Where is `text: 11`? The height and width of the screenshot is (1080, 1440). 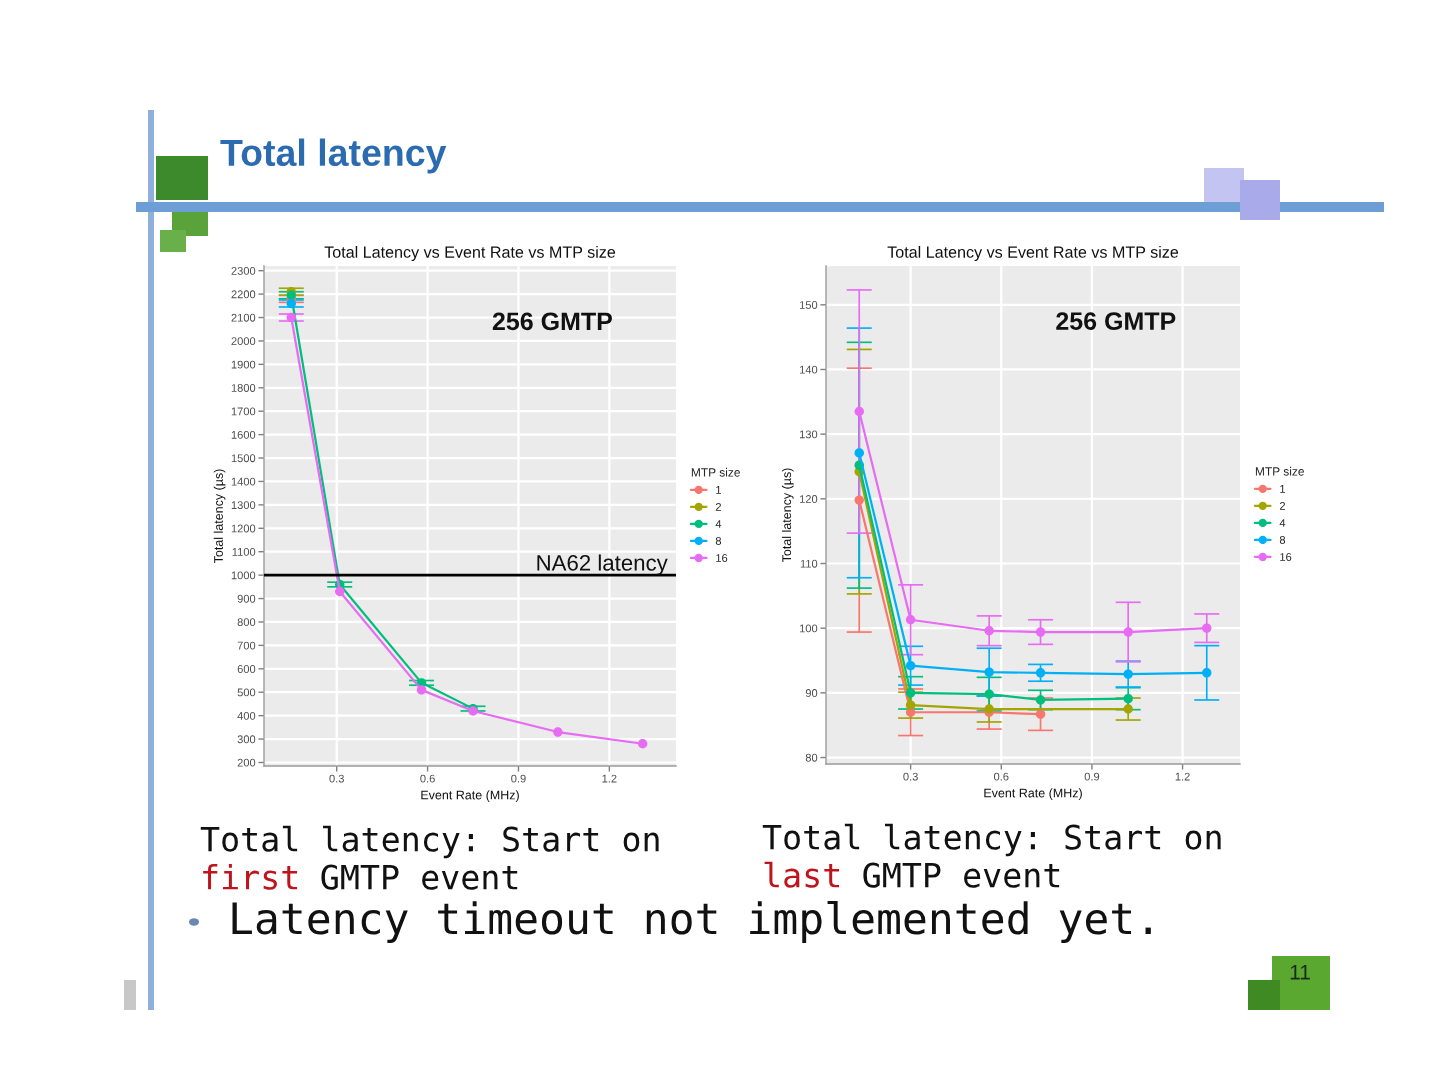 text: 11 is located at coordinates (1300, 972).